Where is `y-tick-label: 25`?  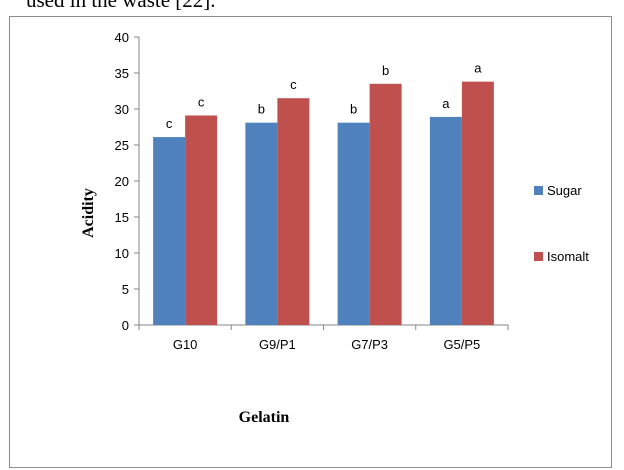
y-tick-label: 25 is located at coordinates (122, 145).